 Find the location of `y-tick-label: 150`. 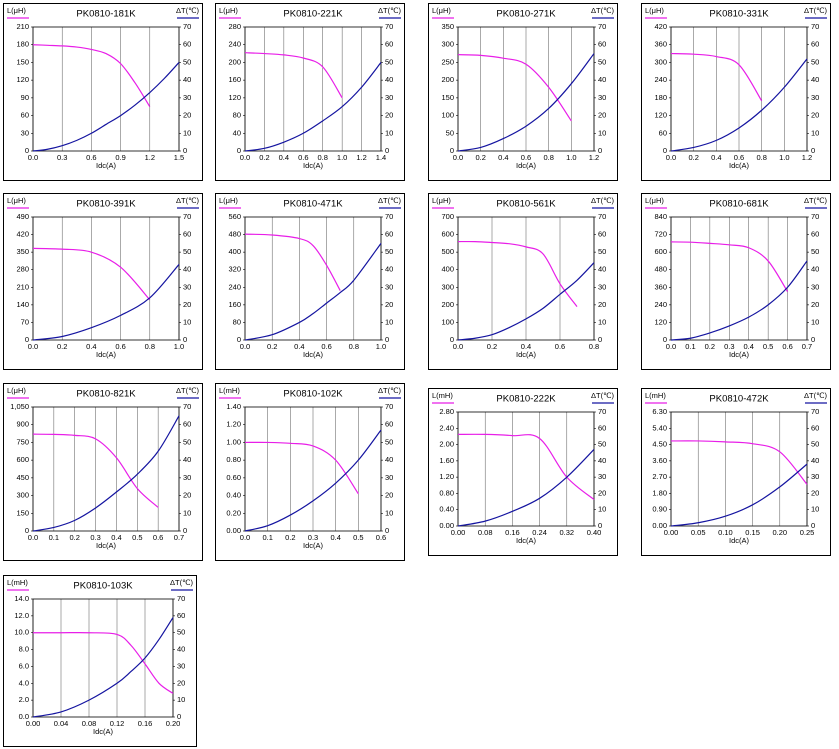

y-tick-label: 150 is located at coordinates (22, 61).